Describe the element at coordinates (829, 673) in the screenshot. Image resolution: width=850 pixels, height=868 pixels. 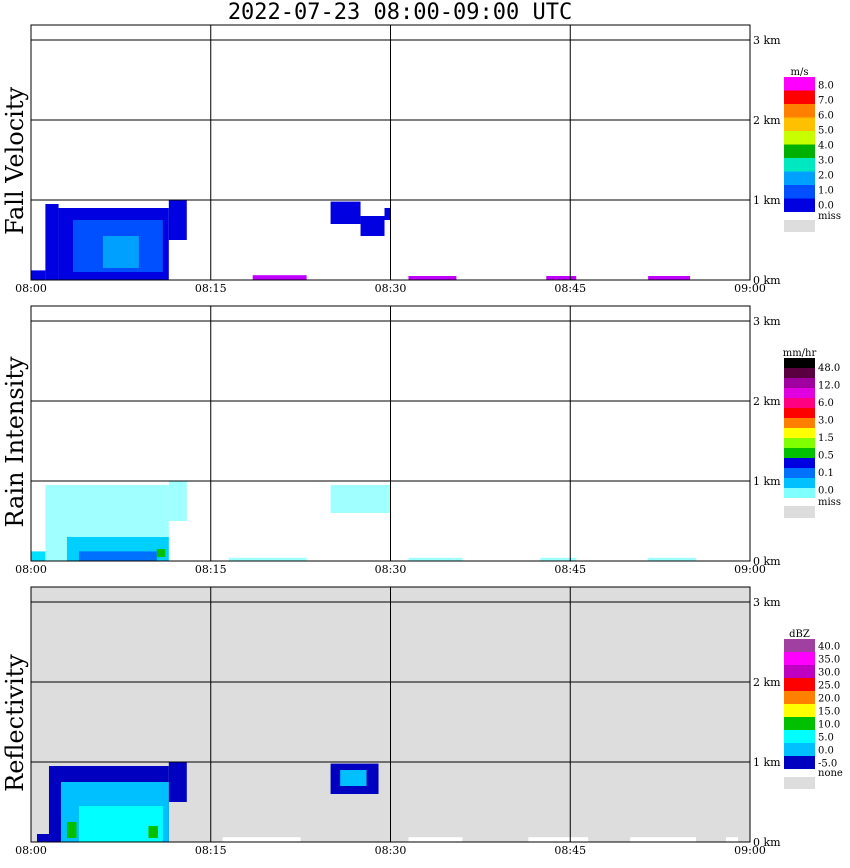
I see `panel-2-colorbar-label-2: 30.0` at that location.